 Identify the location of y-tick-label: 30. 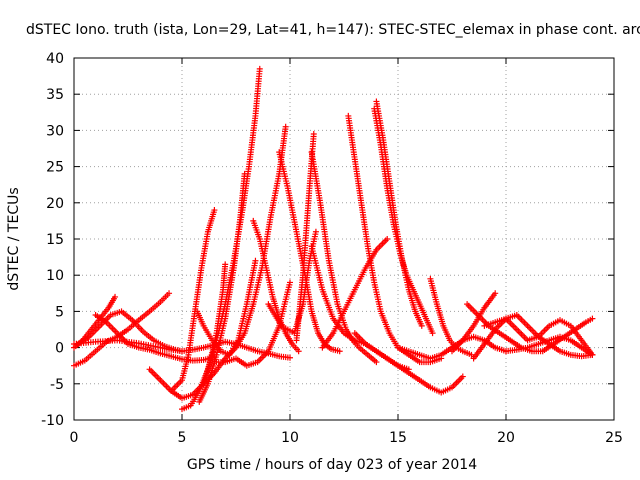
(55, 131).